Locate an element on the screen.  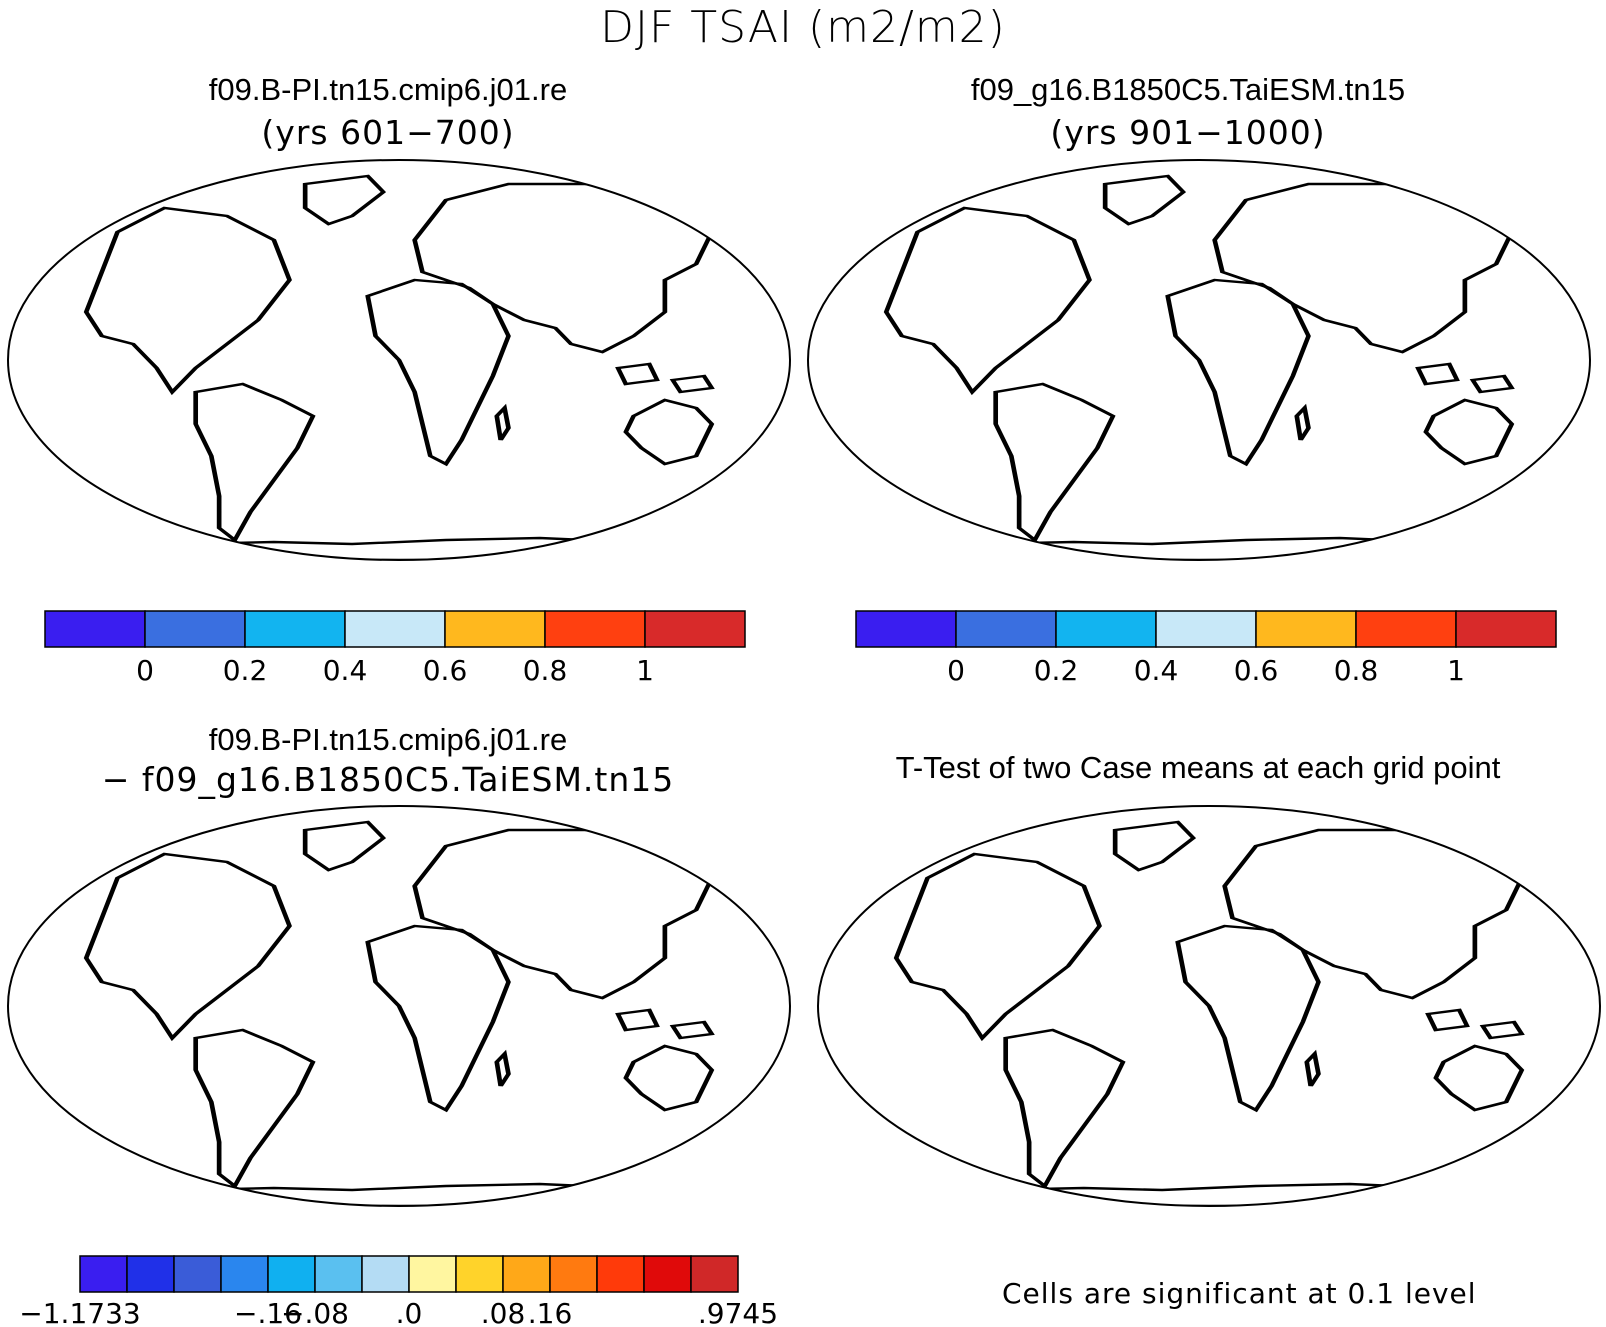
colorbar-case2: 0 0.2 0.4 0.6 0.8 1 is located at coordinates (1206, 648).